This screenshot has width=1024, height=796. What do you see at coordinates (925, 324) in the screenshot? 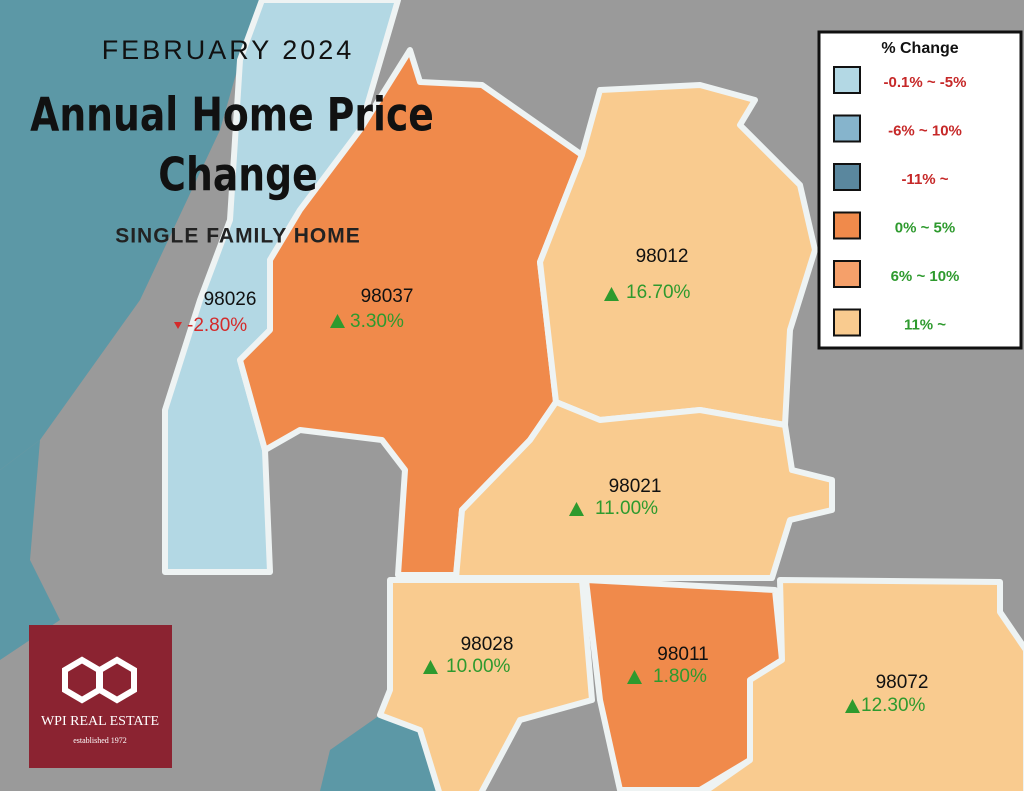
I see `legend-label: 11% ~` at bounding box center [925, 324].